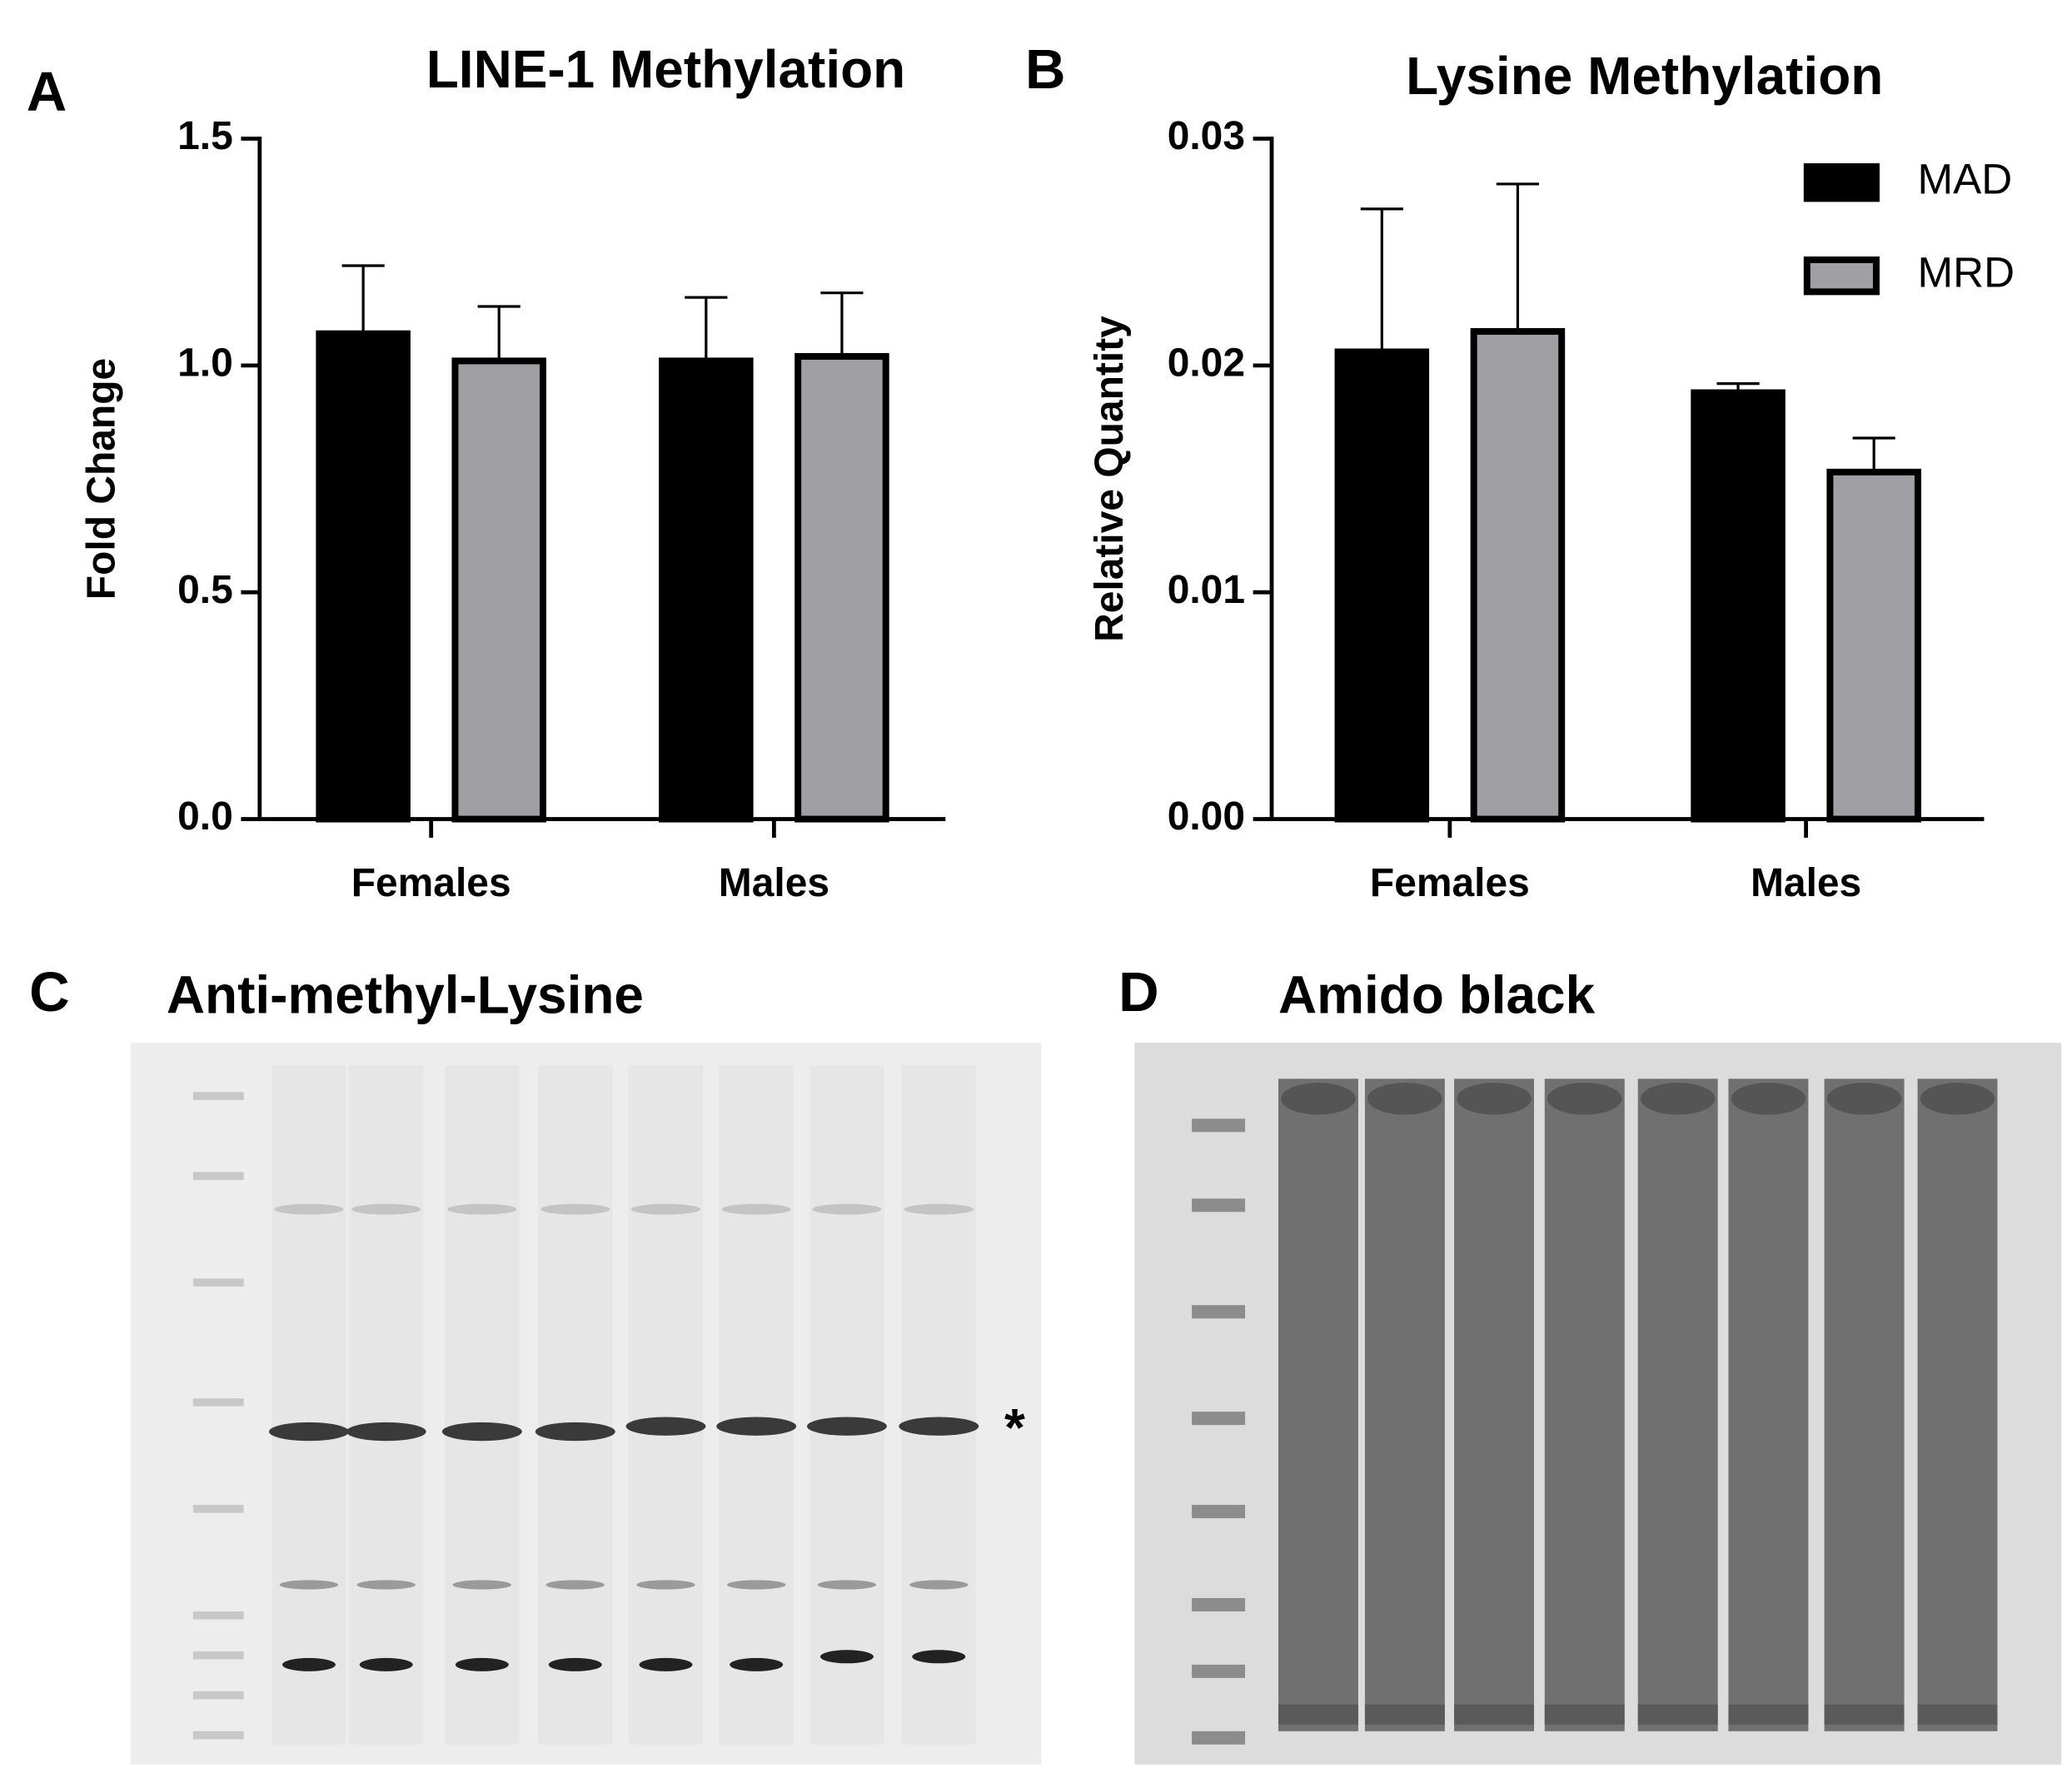 The width and height of the screenshot is (2072, 1778). What do you see at coordinates (405, 994) in the screenshot?
I see `panel-title: Anti-methyl-Lysine` at bounding box center [405, 994].